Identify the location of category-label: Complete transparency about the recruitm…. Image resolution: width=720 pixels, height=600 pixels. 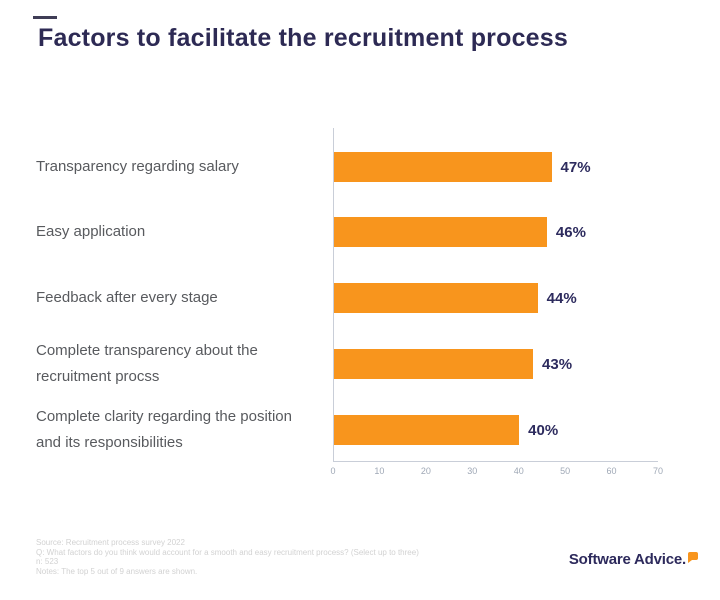
(147, 363).